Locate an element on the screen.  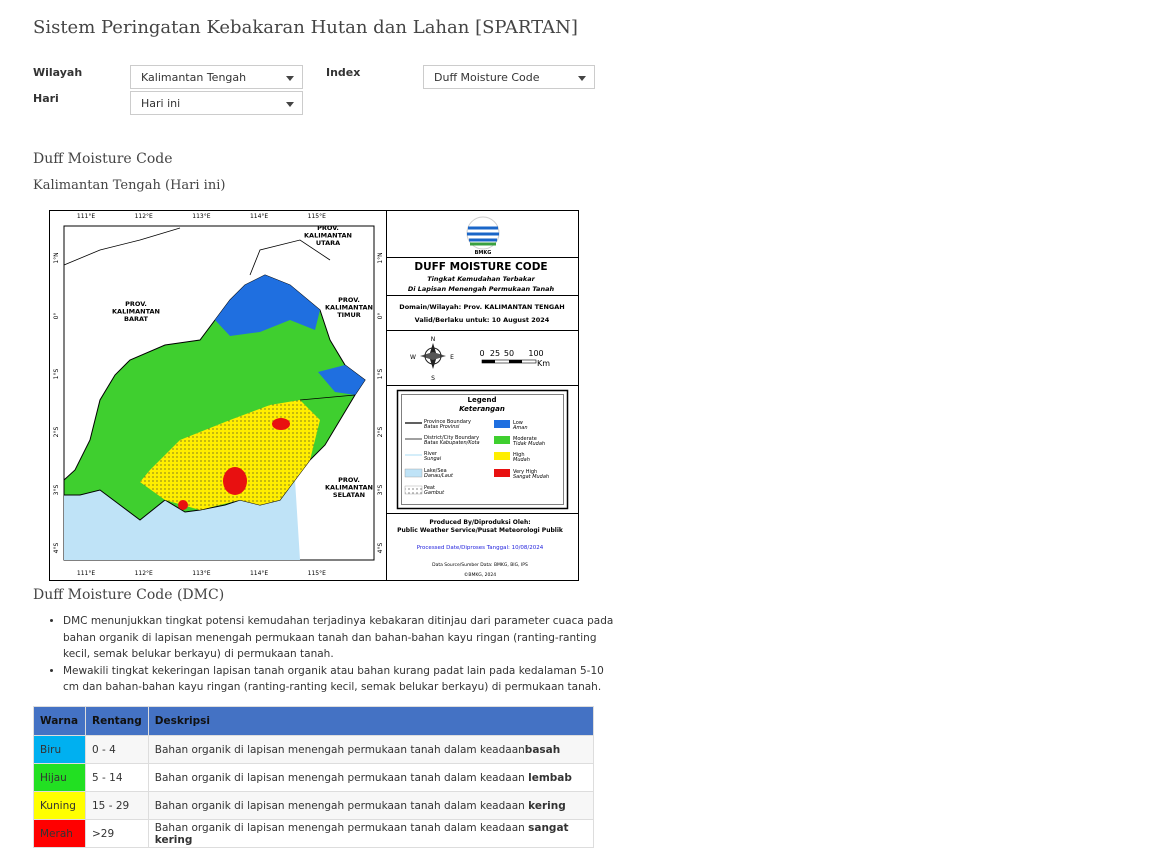
legend-text: Batas Kabupaten/Kota is located at coordinates (452, 443).